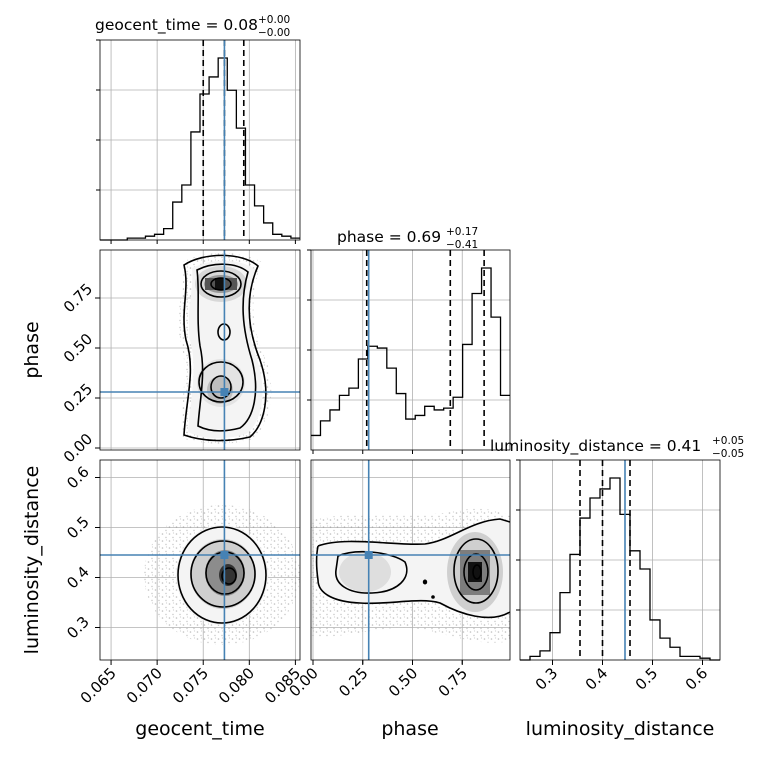  What do you see at coordinates (389, 237) in the screenshot?
I see `title-text: phase = 0.69` at bounding box center [389, 237].